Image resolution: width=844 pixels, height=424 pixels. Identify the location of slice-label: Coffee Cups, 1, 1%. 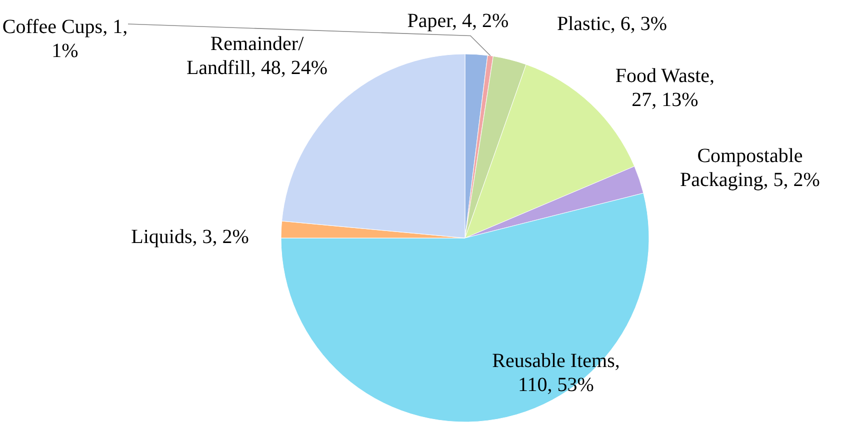
(65, 39).